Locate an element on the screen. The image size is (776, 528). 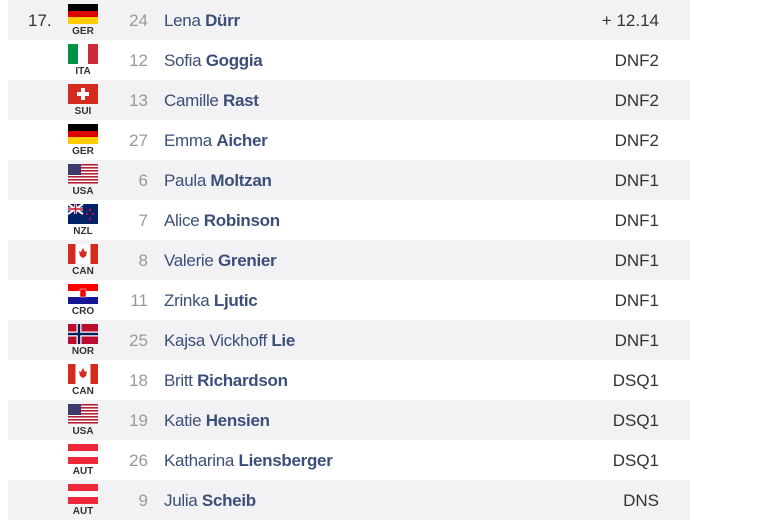
bib: 7 is located at coordinates (143, 220).